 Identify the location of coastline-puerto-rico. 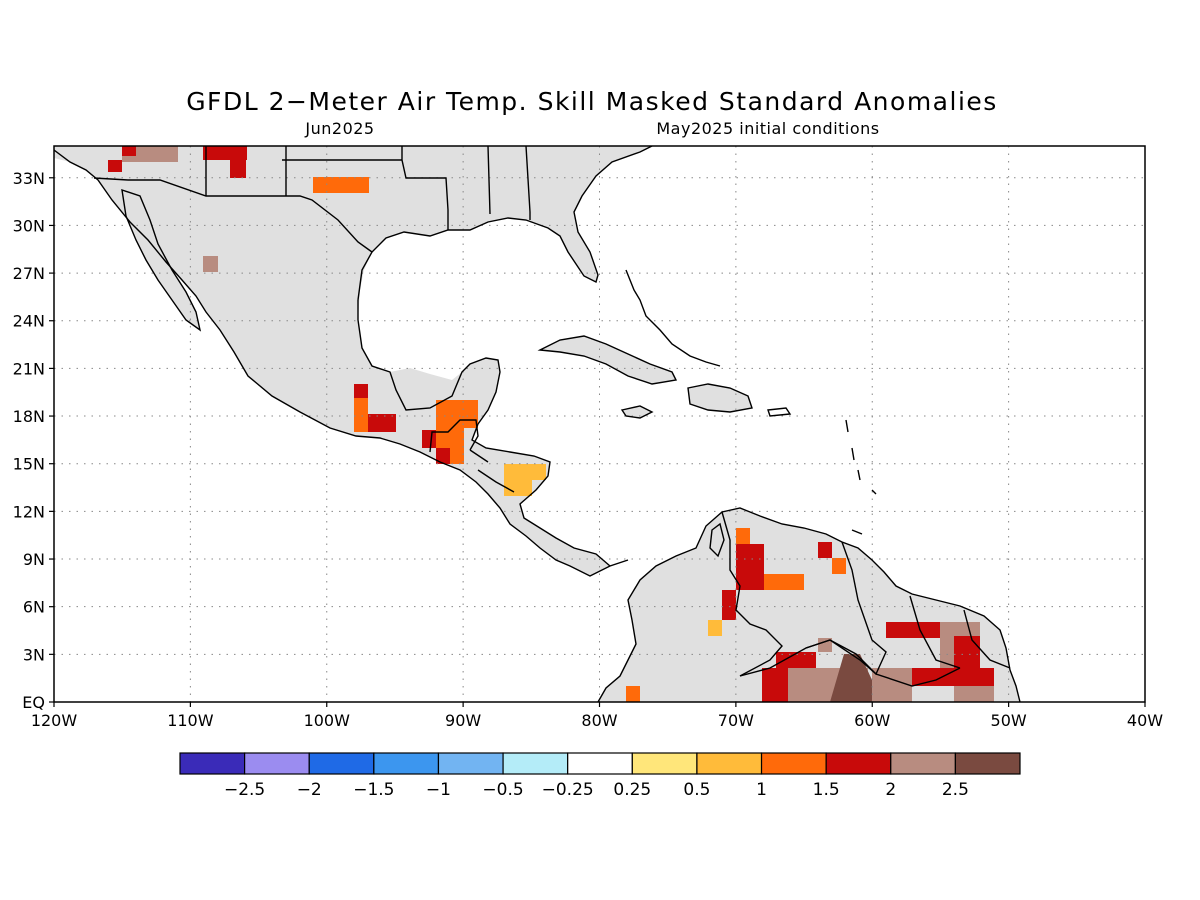
(779, 412).